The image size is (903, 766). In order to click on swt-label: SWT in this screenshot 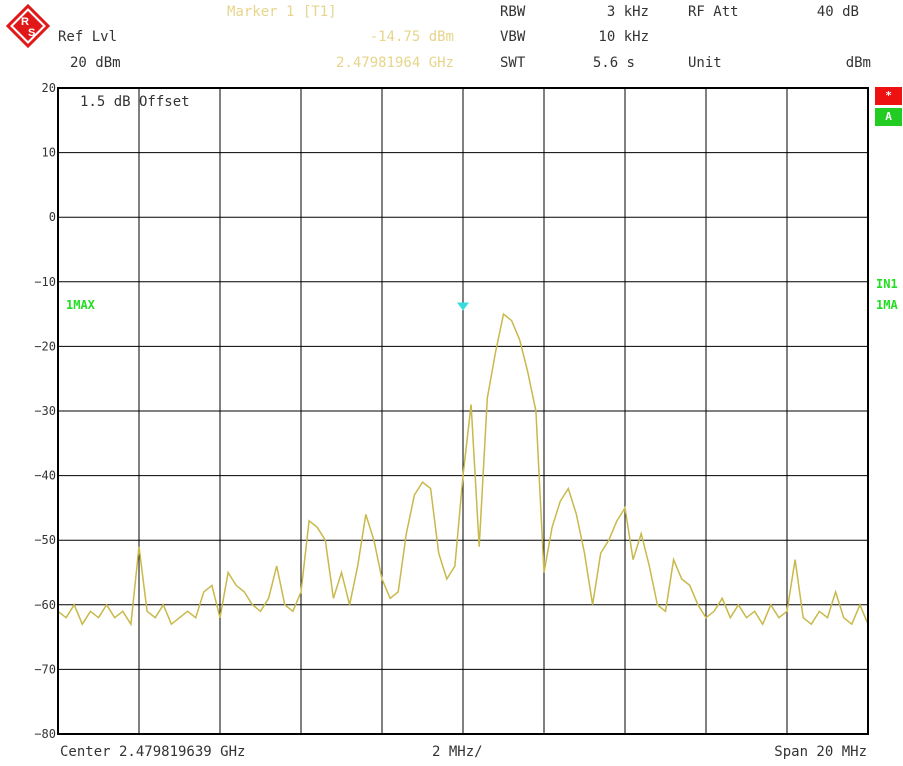, I will do `click(513, 63)`.